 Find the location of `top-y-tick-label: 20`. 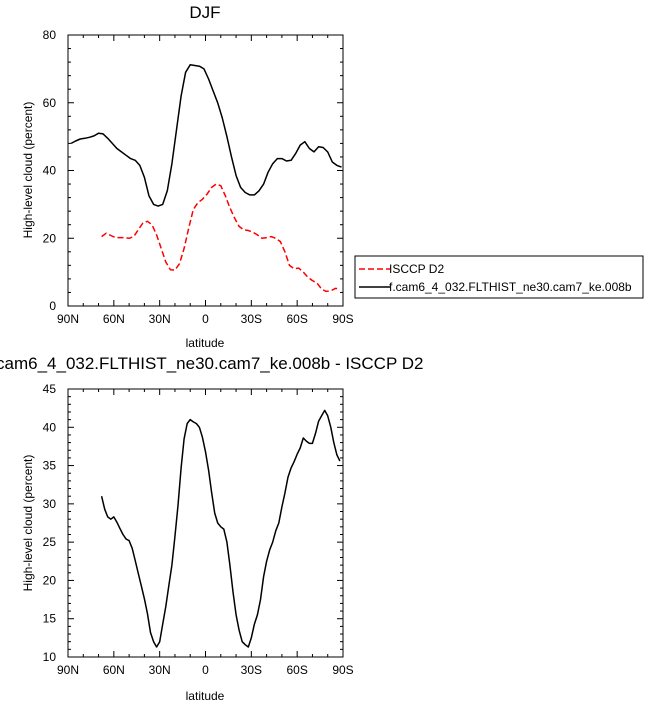

top-y-tick-label: 20 is located at coordinates (50, 238).